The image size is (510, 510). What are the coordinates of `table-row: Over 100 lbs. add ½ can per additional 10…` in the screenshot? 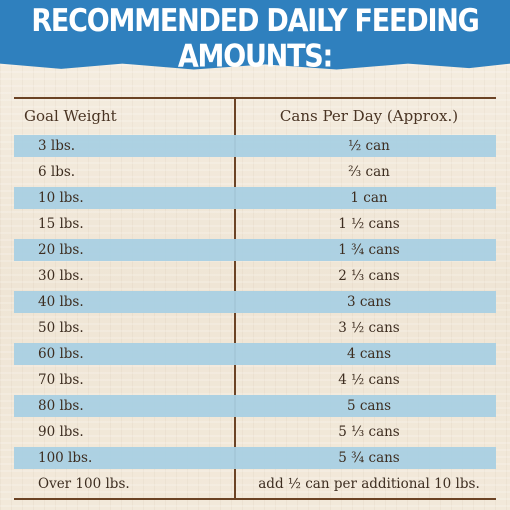 It's located at (255, 484).